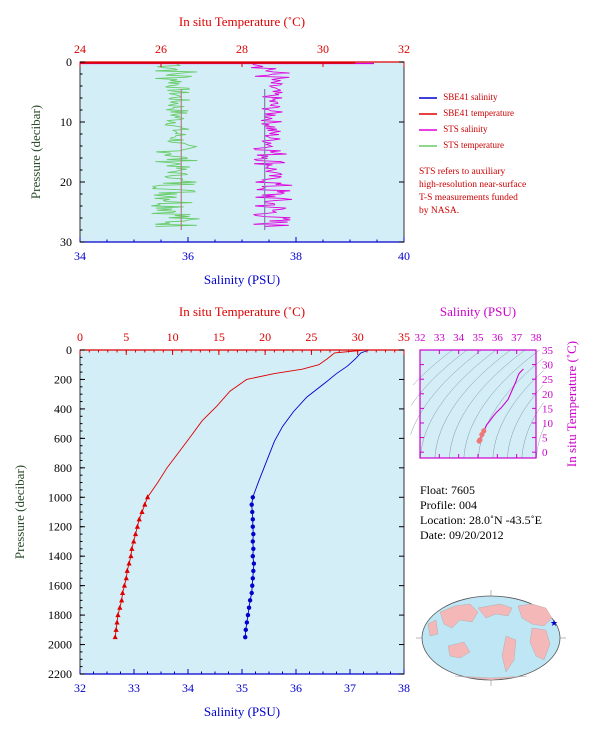 This screenshot has width=601, height=736. I want to click on top-plot-area, so click(242, 152).